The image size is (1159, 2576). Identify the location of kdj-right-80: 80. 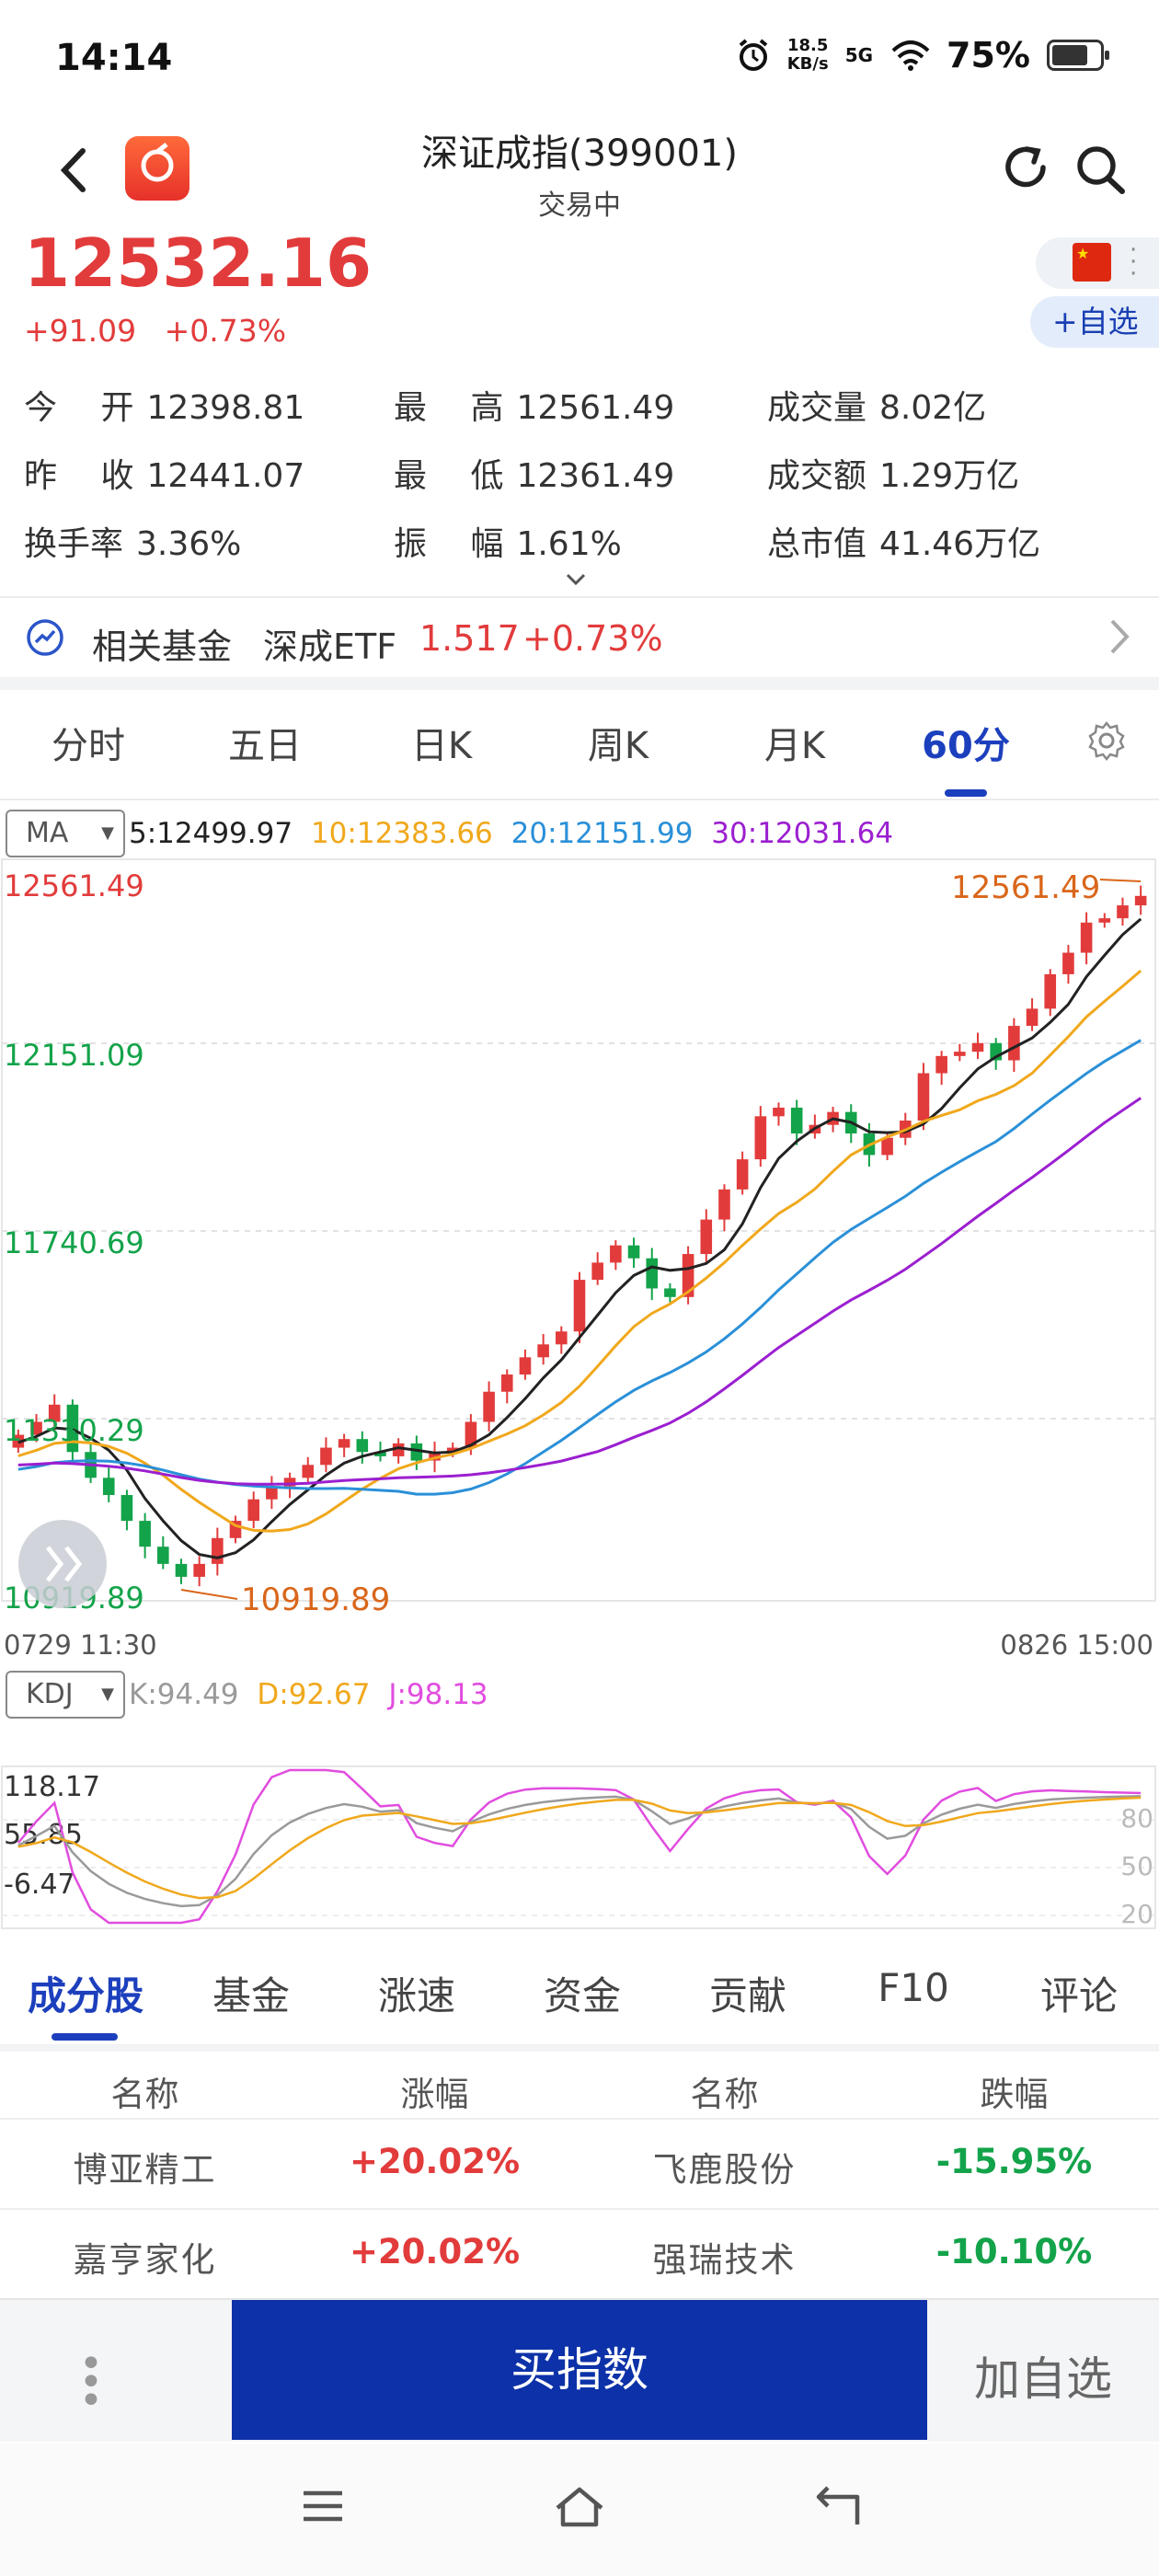
(1136, 1818).